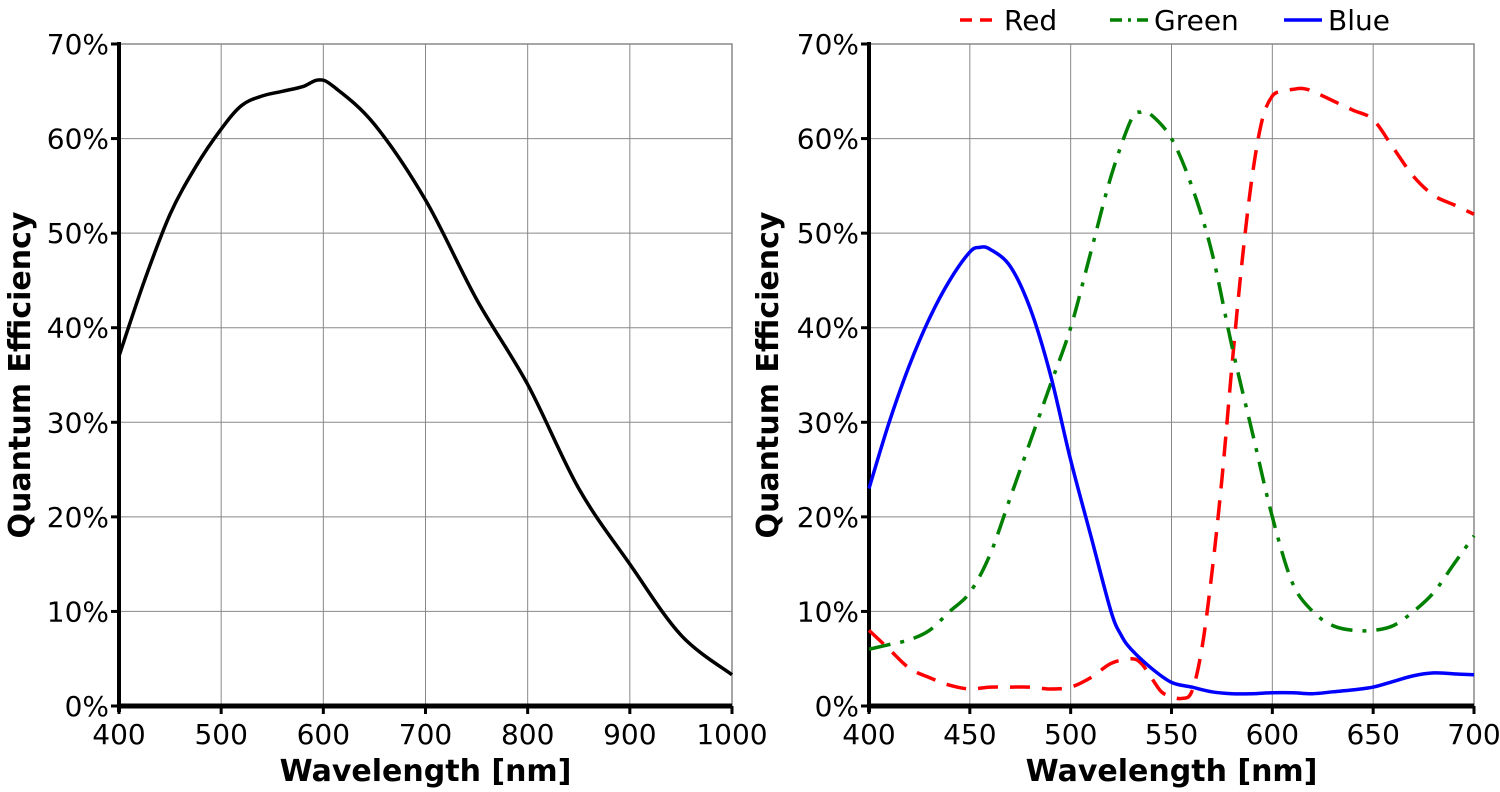 This screenshot has width=1500, height=792. What do you see at coordinates (1171, 734) in the screenshot?
I see `x-tick-label: 550` at bounding box center [1171, 734].